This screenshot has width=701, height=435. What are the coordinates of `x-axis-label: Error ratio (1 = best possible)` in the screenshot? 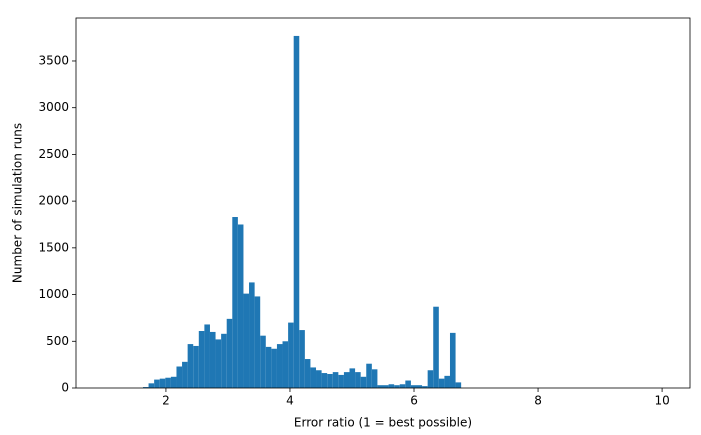 It's located at (383, 423).